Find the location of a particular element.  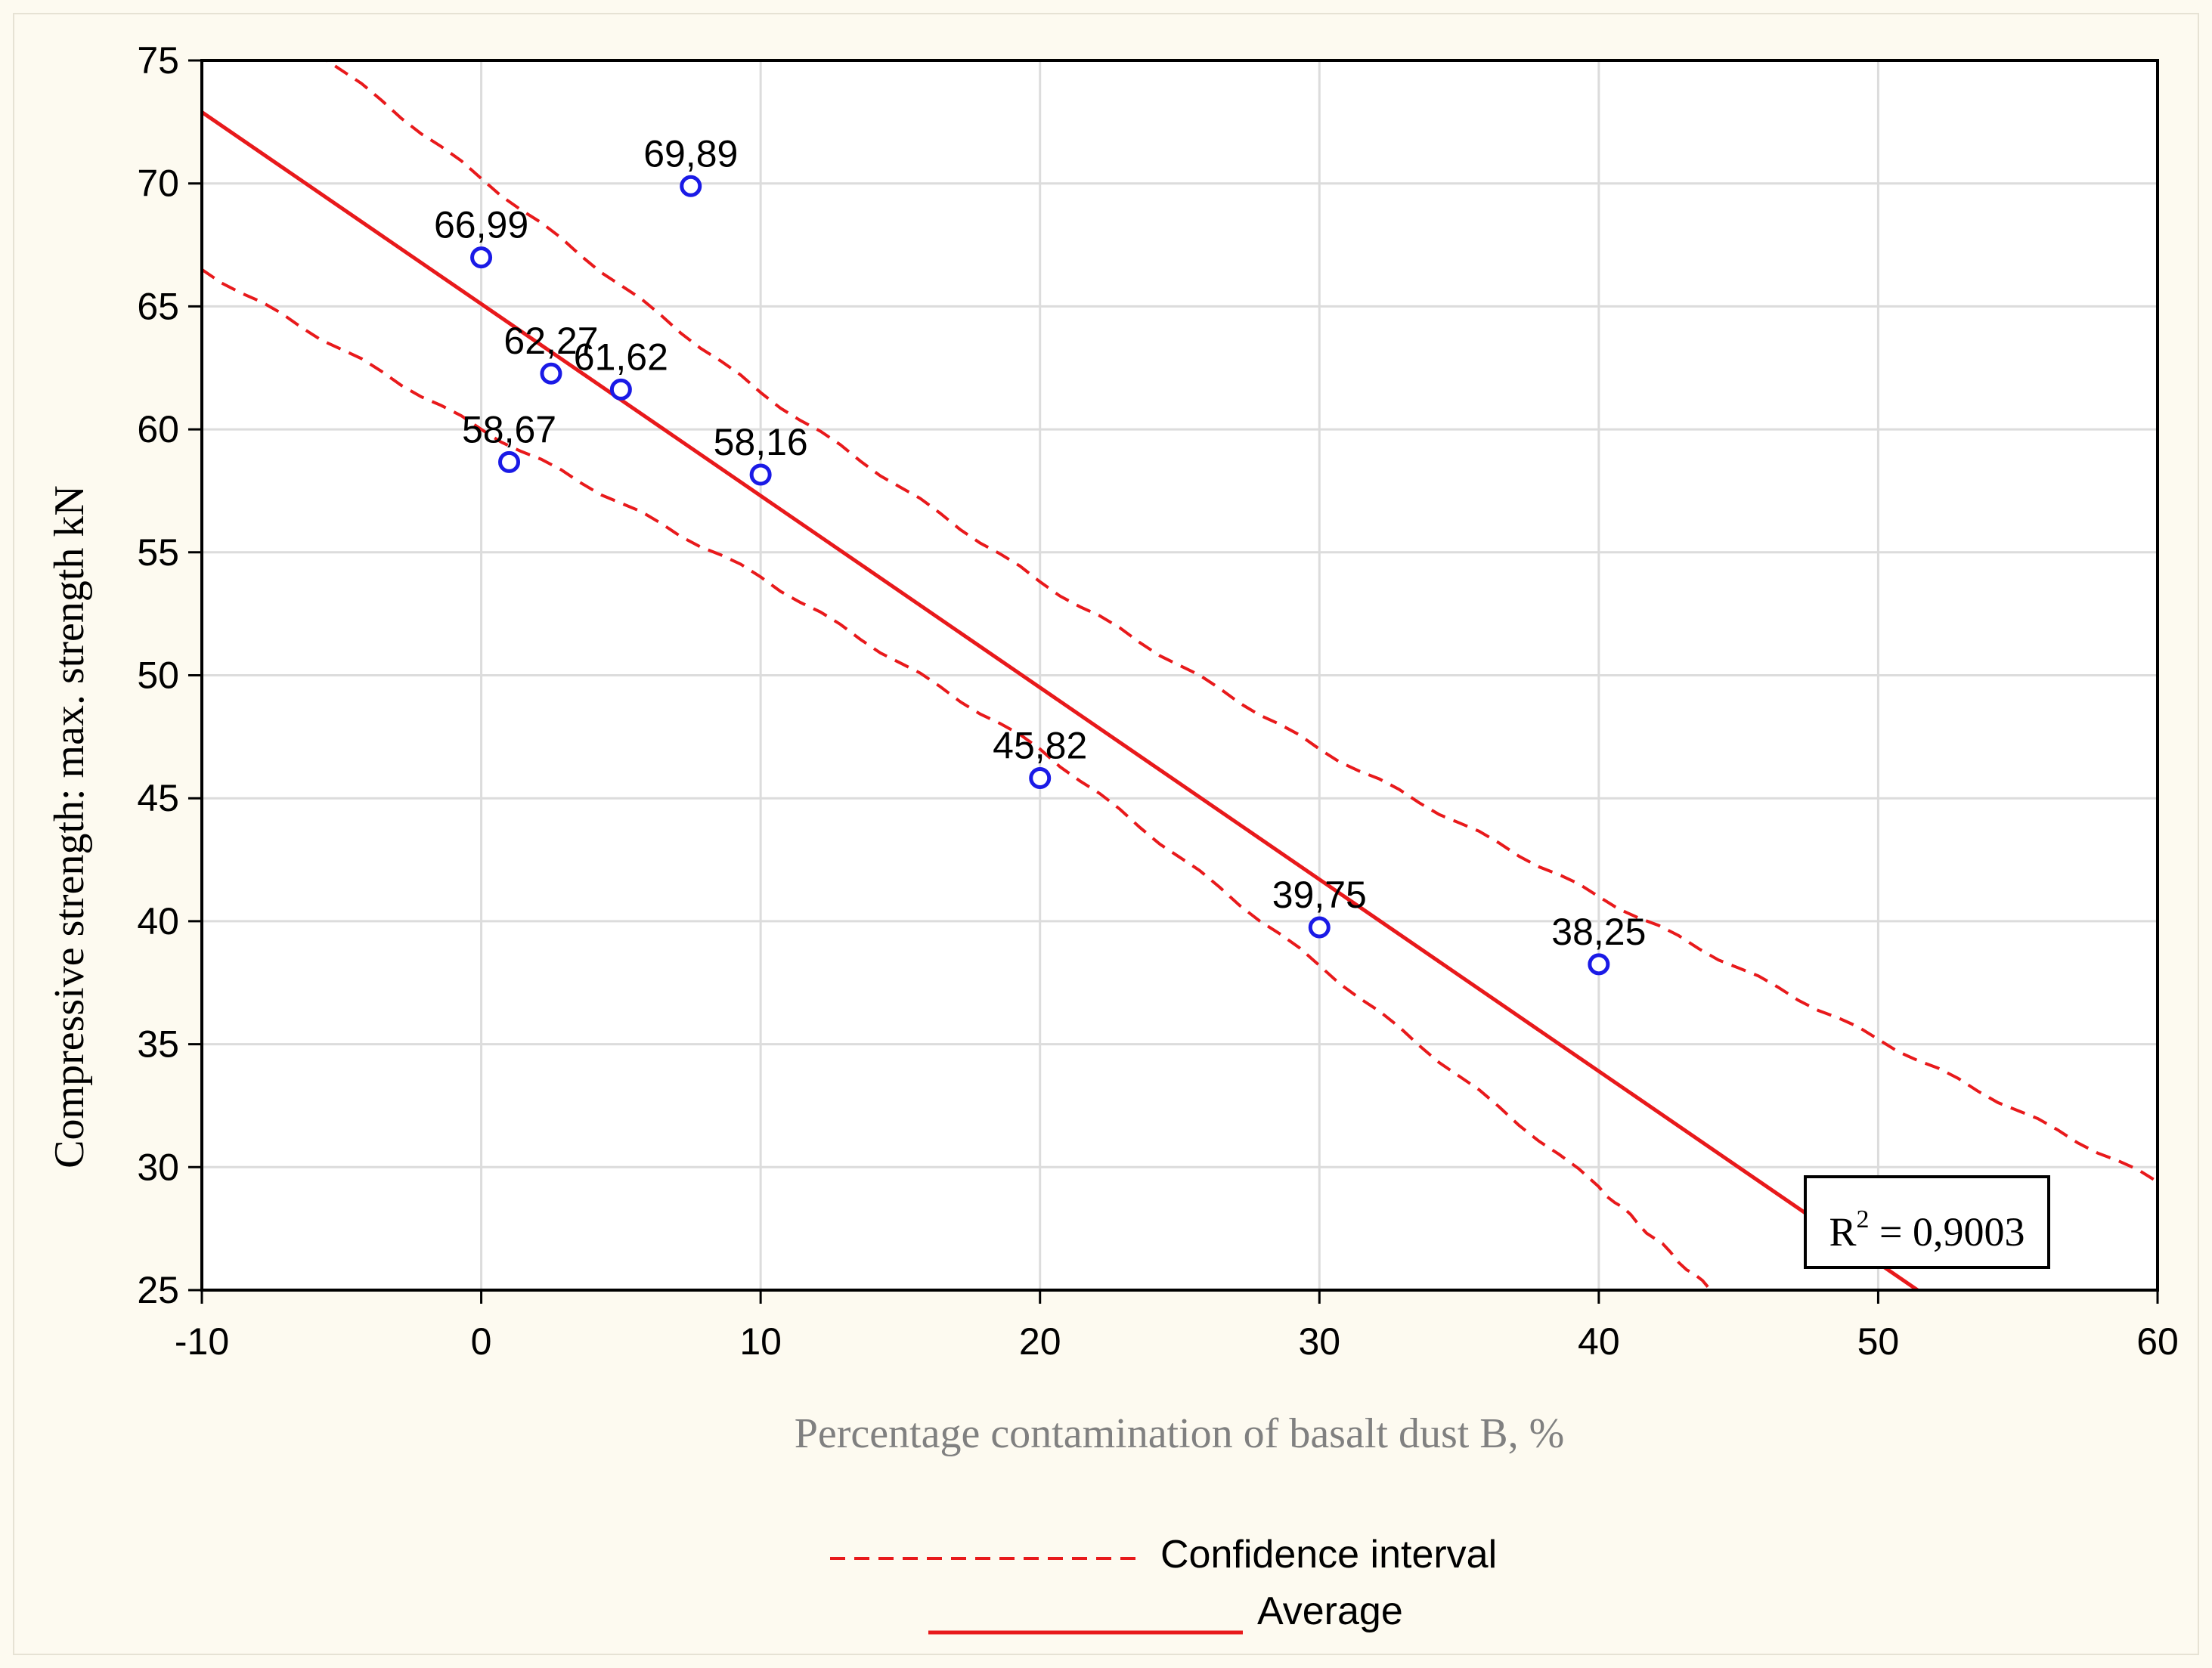

y-tick-label: 45 is located at coordinates (158, 798).